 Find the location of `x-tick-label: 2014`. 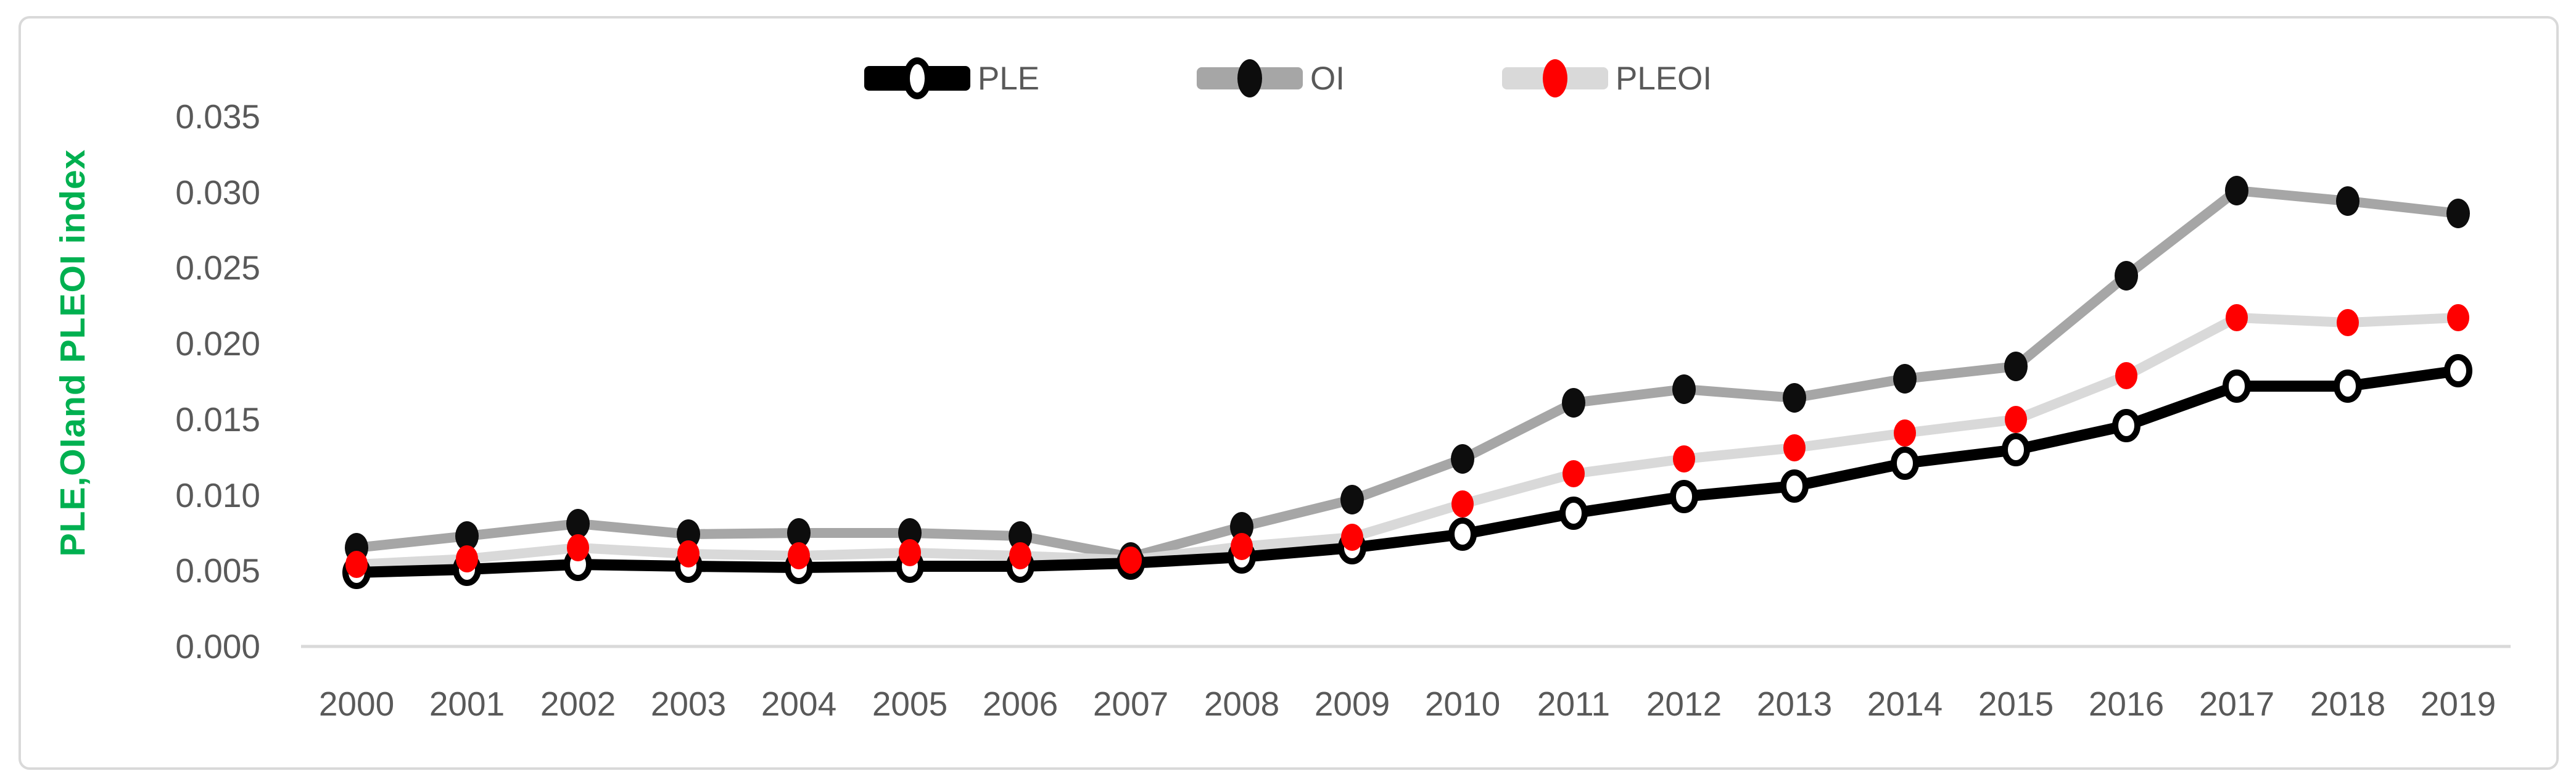

x-tick-label: 2014 is located at coordinates (1905, 704).